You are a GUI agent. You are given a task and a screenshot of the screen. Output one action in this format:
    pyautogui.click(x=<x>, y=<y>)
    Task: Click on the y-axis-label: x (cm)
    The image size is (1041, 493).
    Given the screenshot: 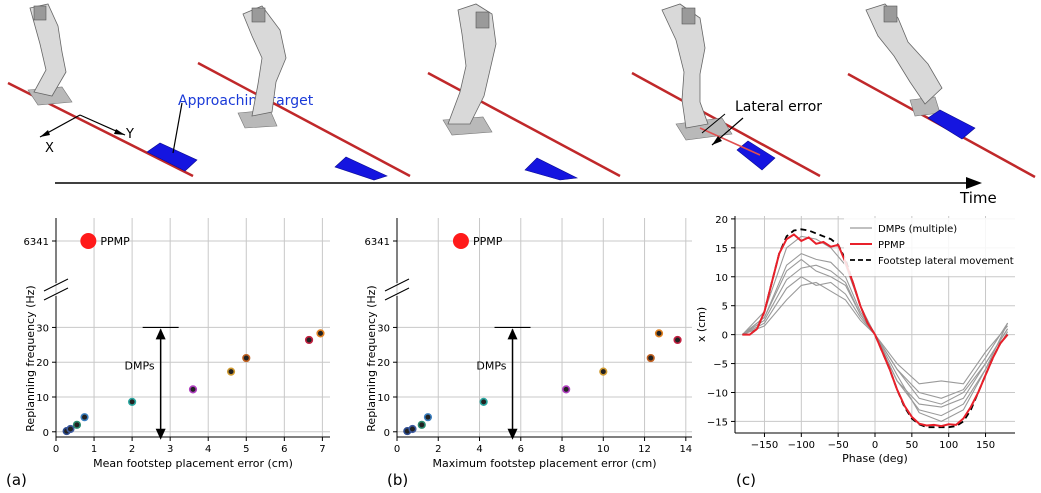 What is the action you would take?
    pyautogui.click(x=701, y=324)
    